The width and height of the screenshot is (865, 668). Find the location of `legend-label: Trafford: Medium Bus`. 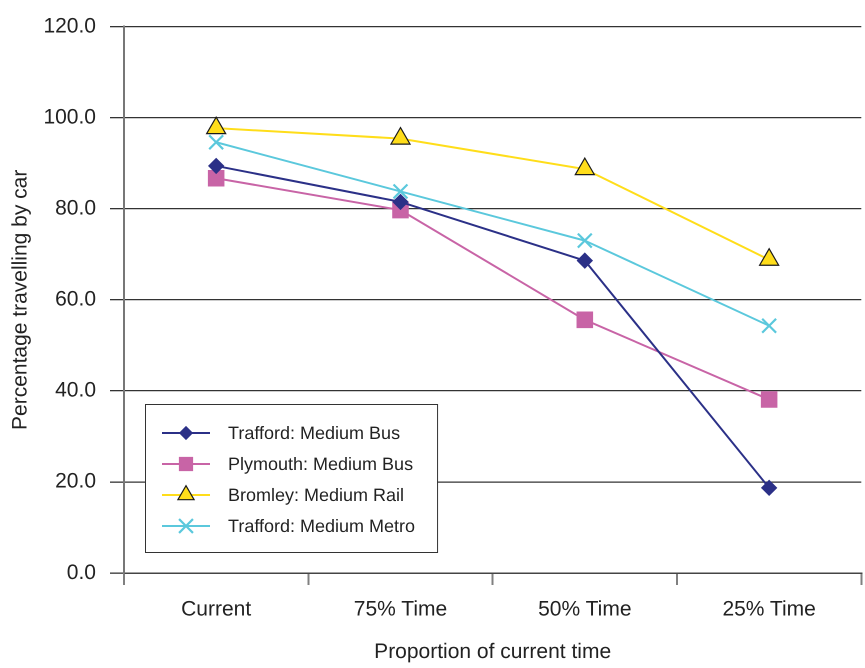

legend-label: Trafford: Medium Bus is located at coordinates (314, 432).